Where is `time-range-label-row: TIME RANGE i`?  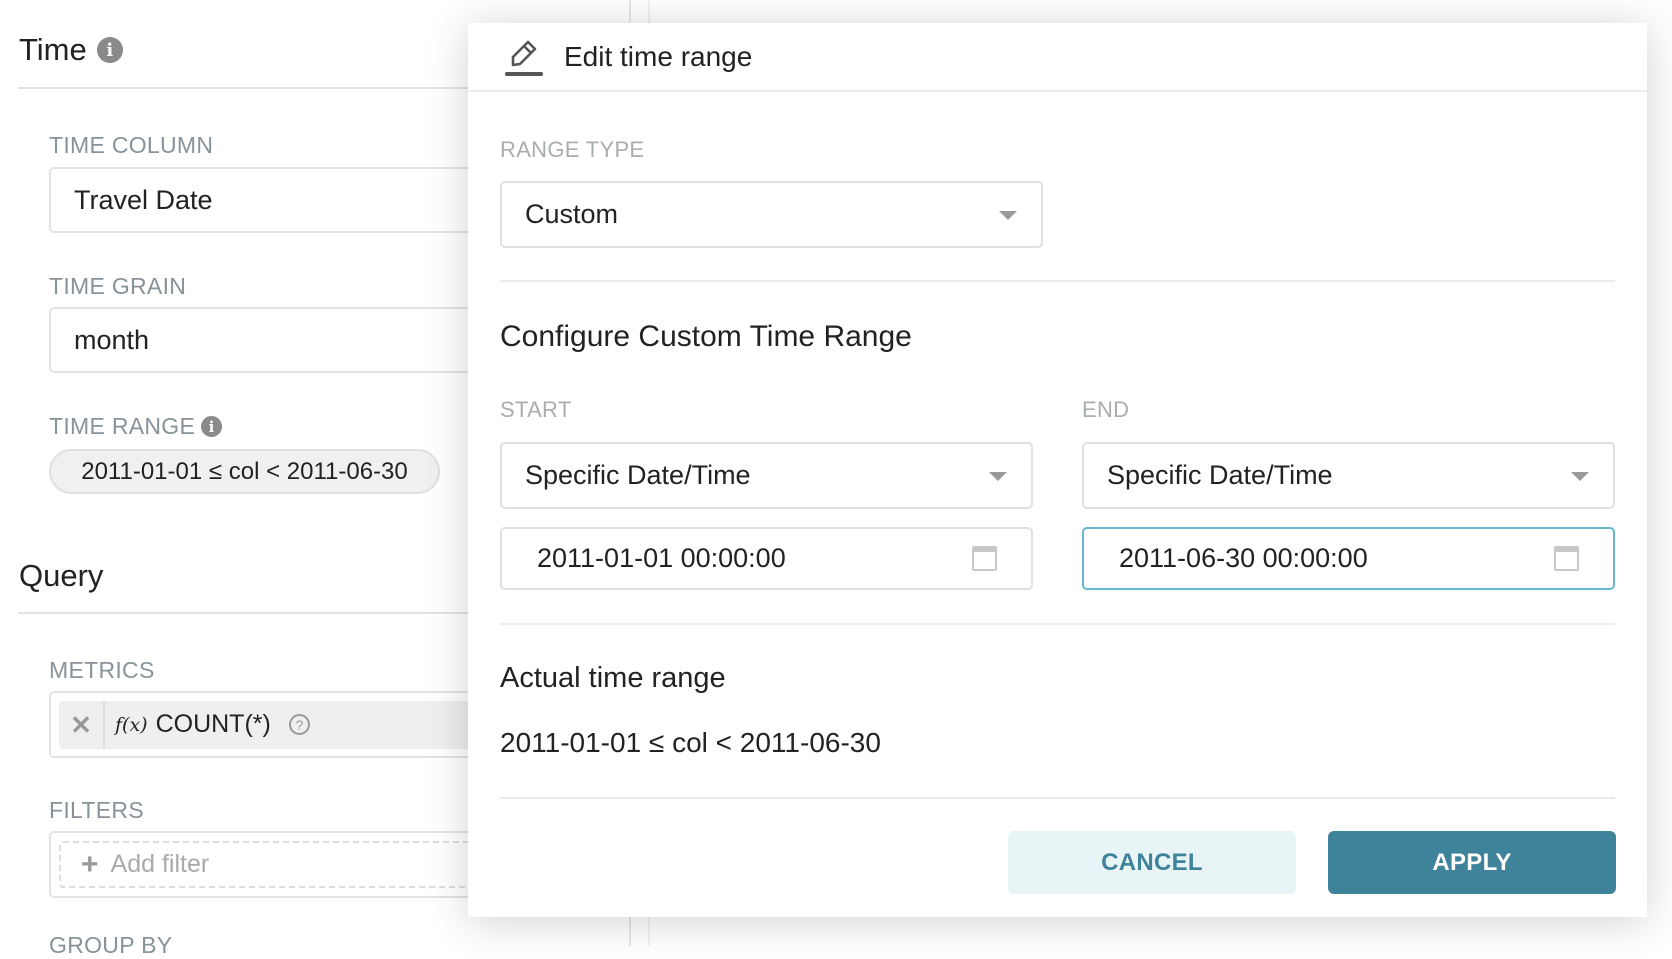 time-range-label-row: TIME RANGE i is located at coordinates (136, 426).